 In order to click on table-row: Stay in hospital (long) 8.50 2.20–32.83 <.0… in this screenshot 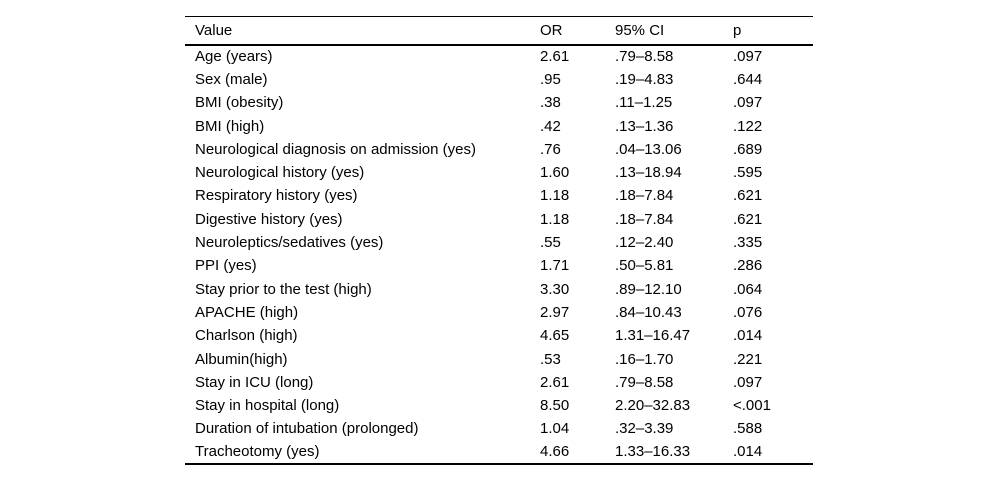, I will do `click(499, 405)`.